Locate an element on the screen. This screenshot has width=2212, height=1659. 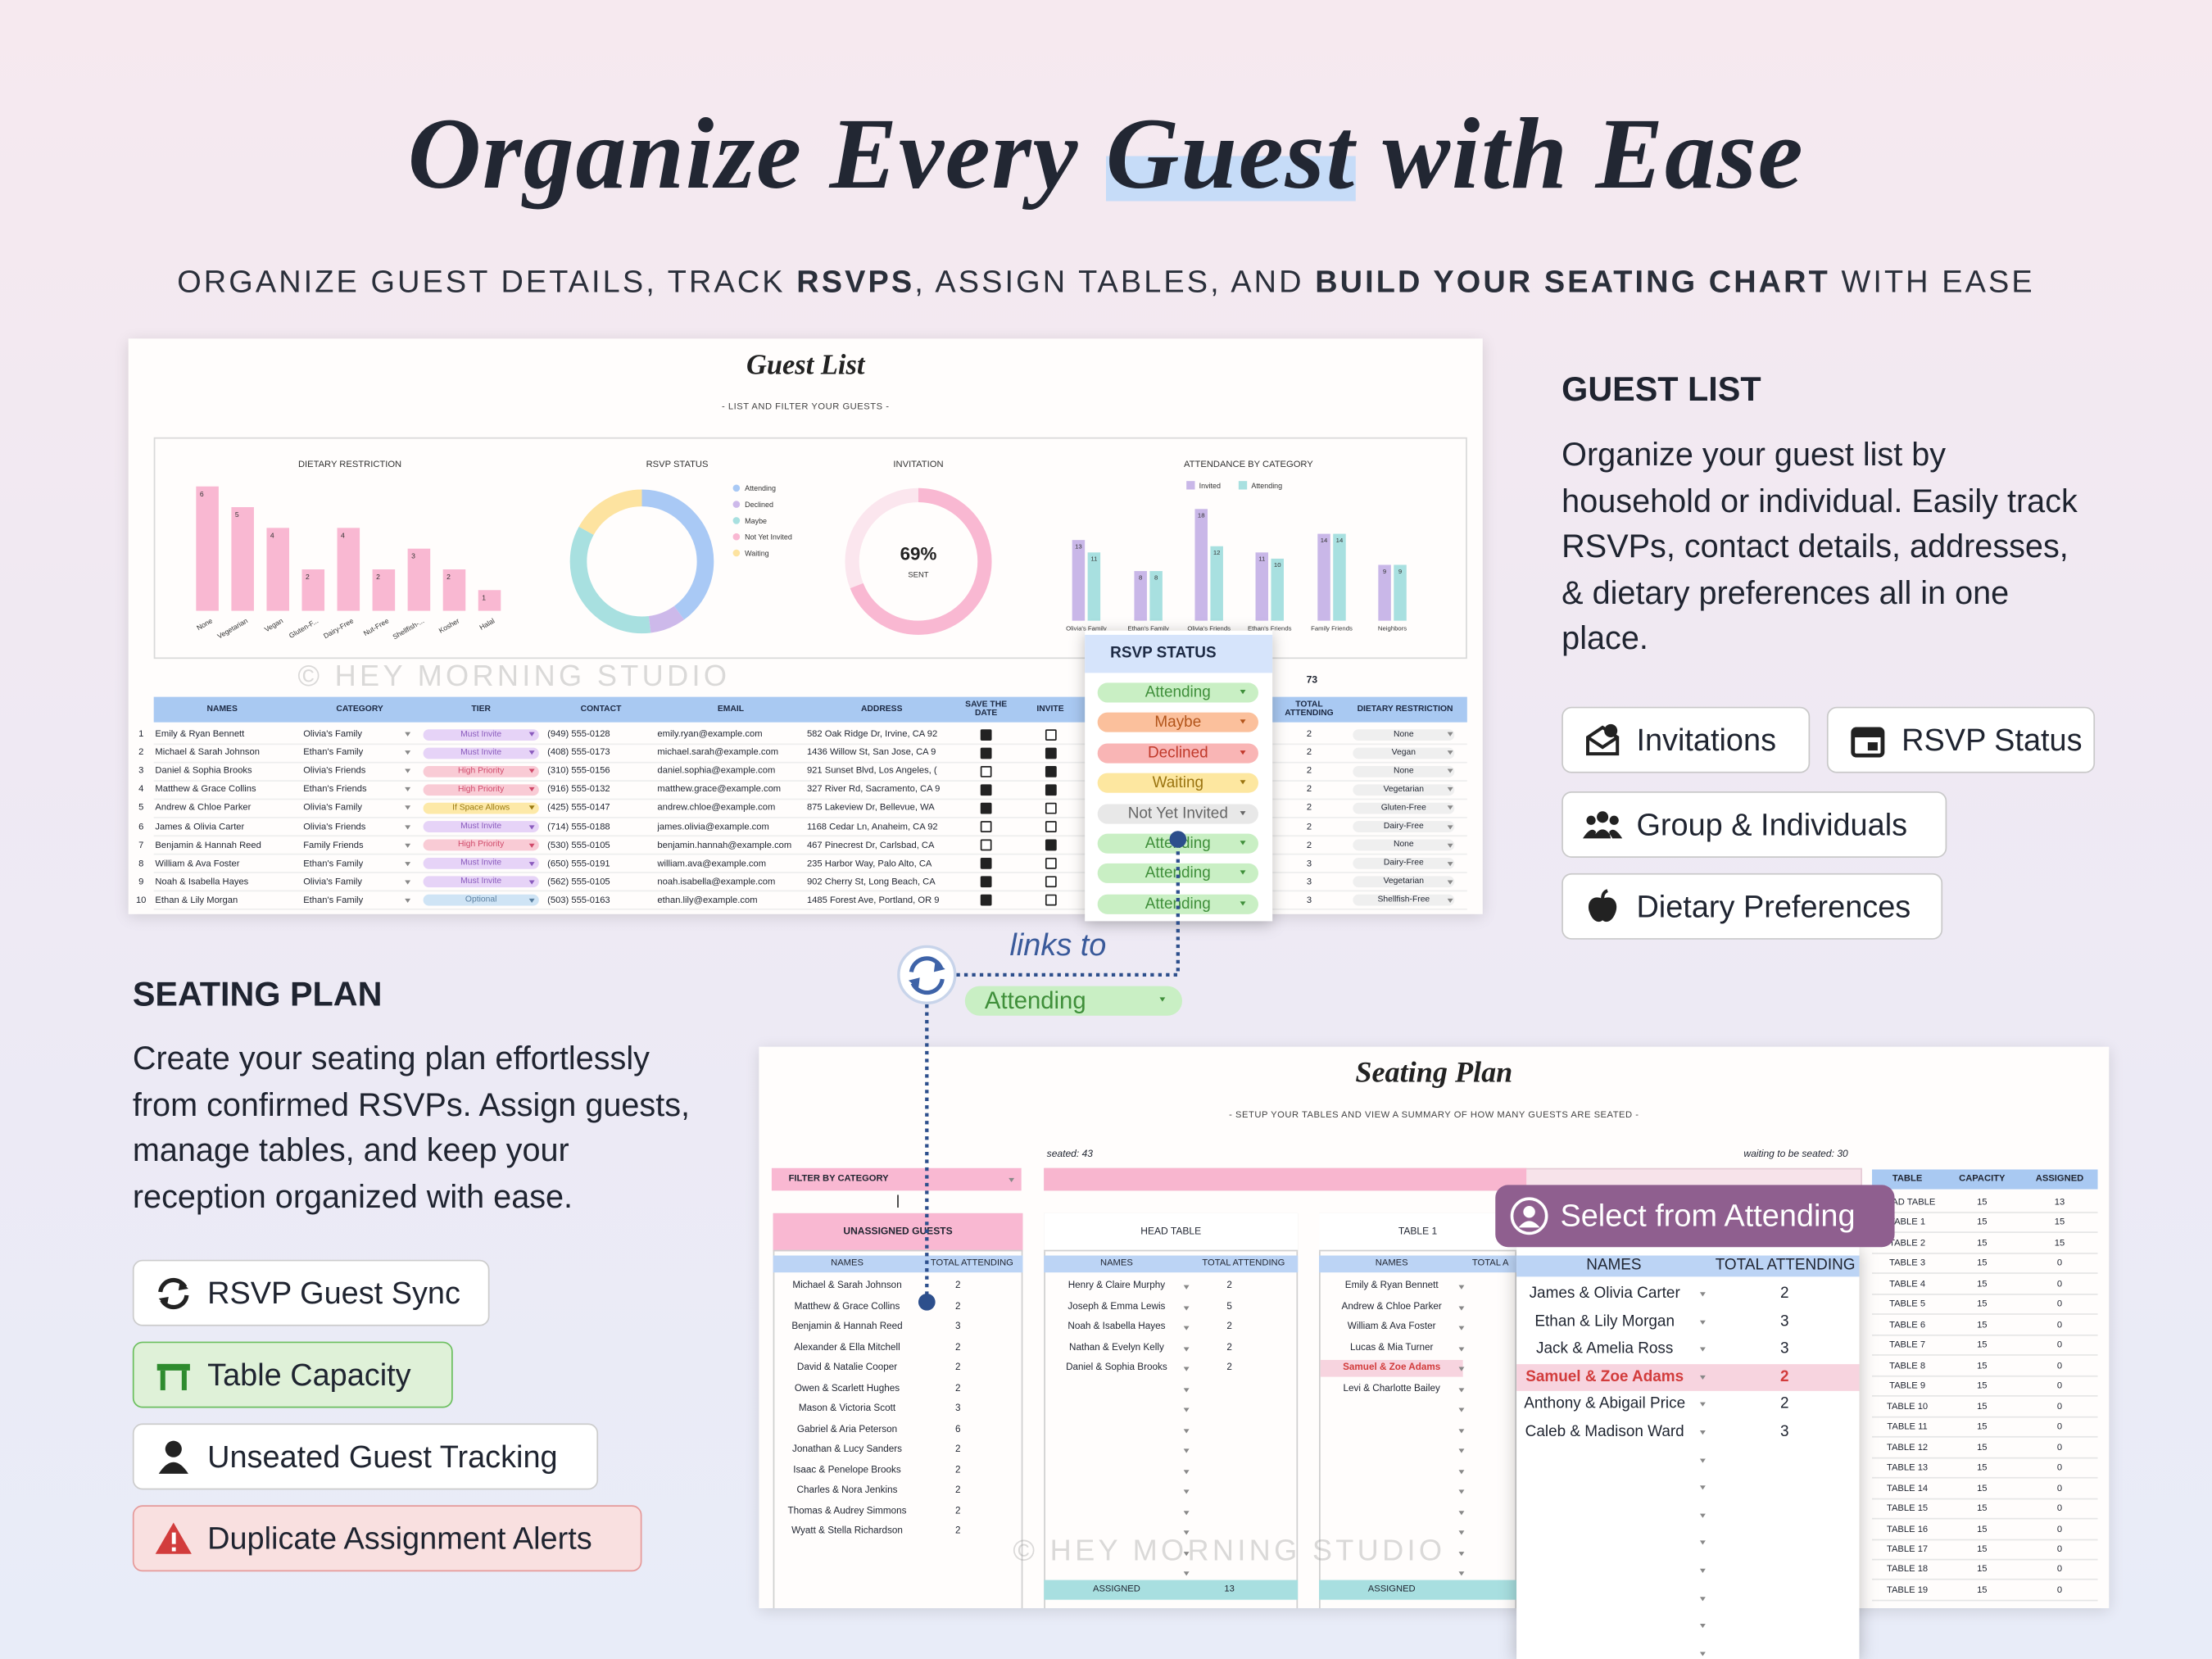
chart-frame is located at coordinates (810, 548).